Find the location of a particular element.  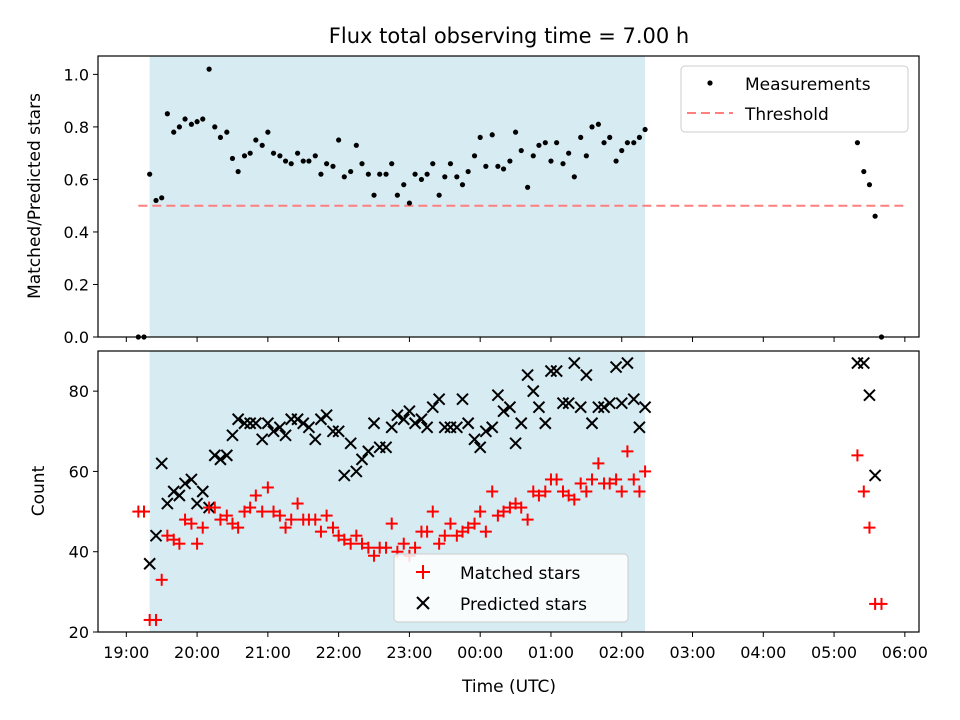

bottom-y-tick-label: 20 is located at coordinates (79, 632).